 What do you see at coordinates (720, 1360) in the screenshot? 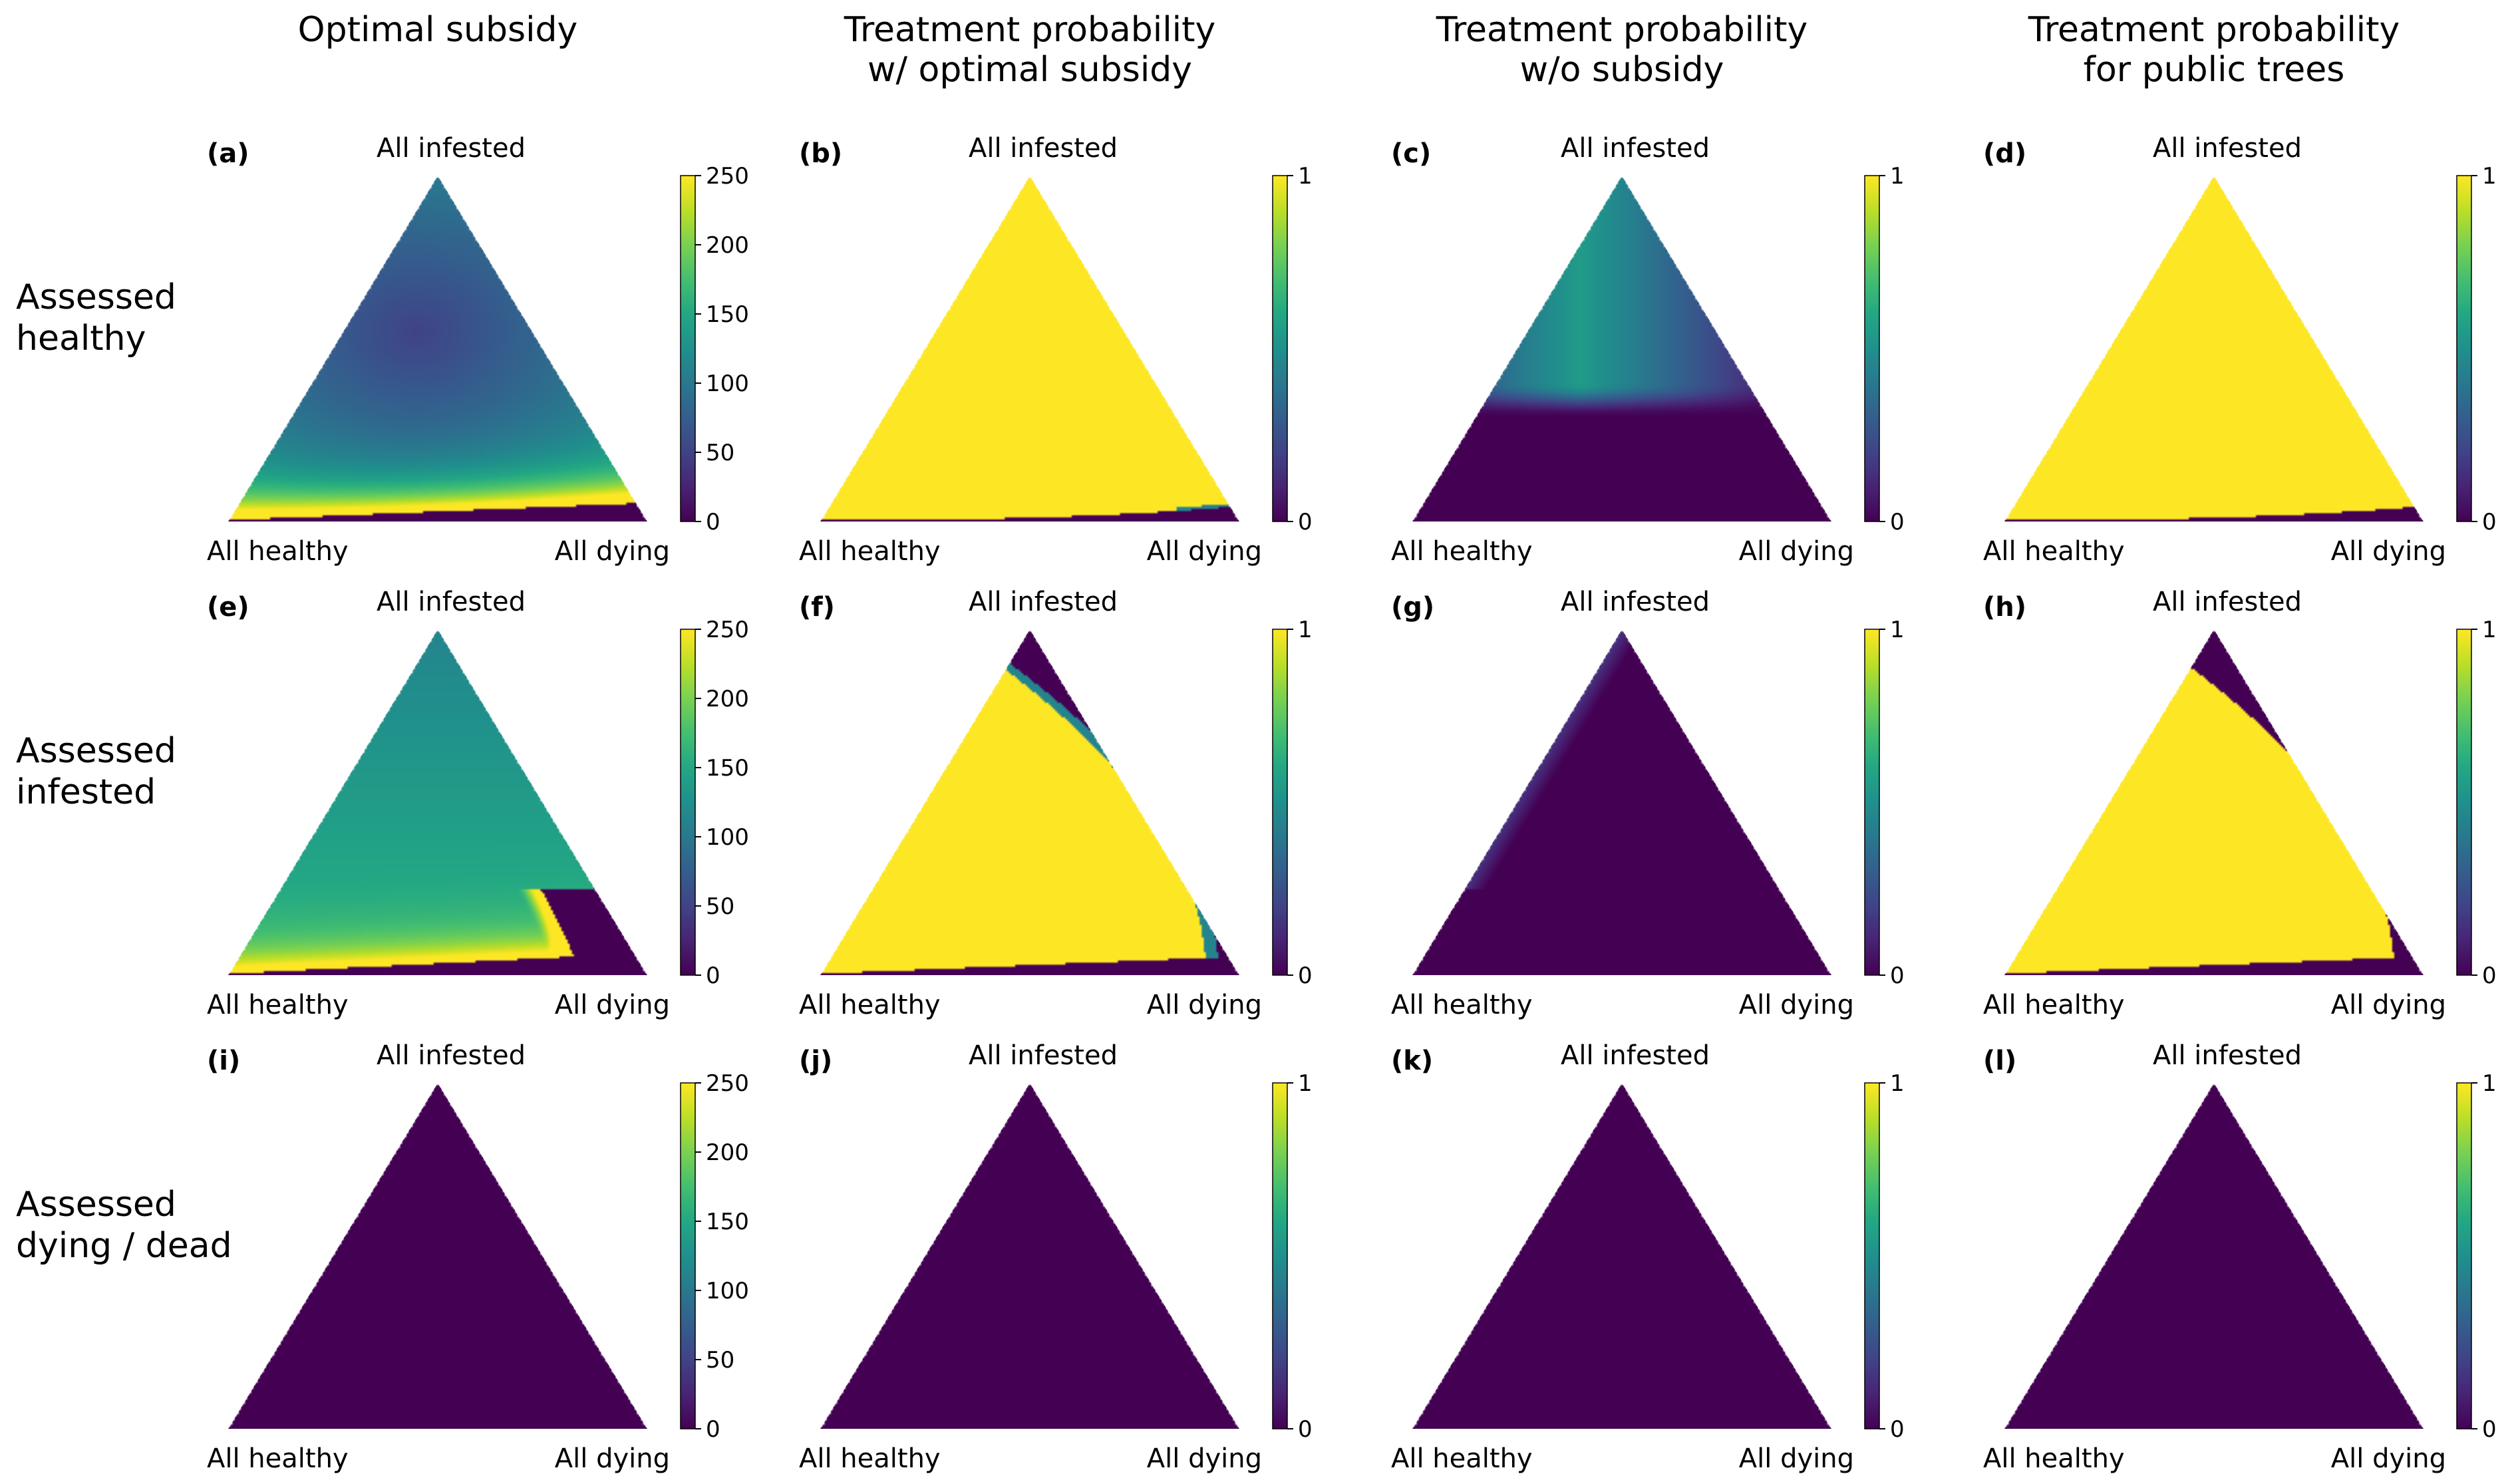
I see `colorbar-tick-label: 50` at bounding box center [720, 1360].